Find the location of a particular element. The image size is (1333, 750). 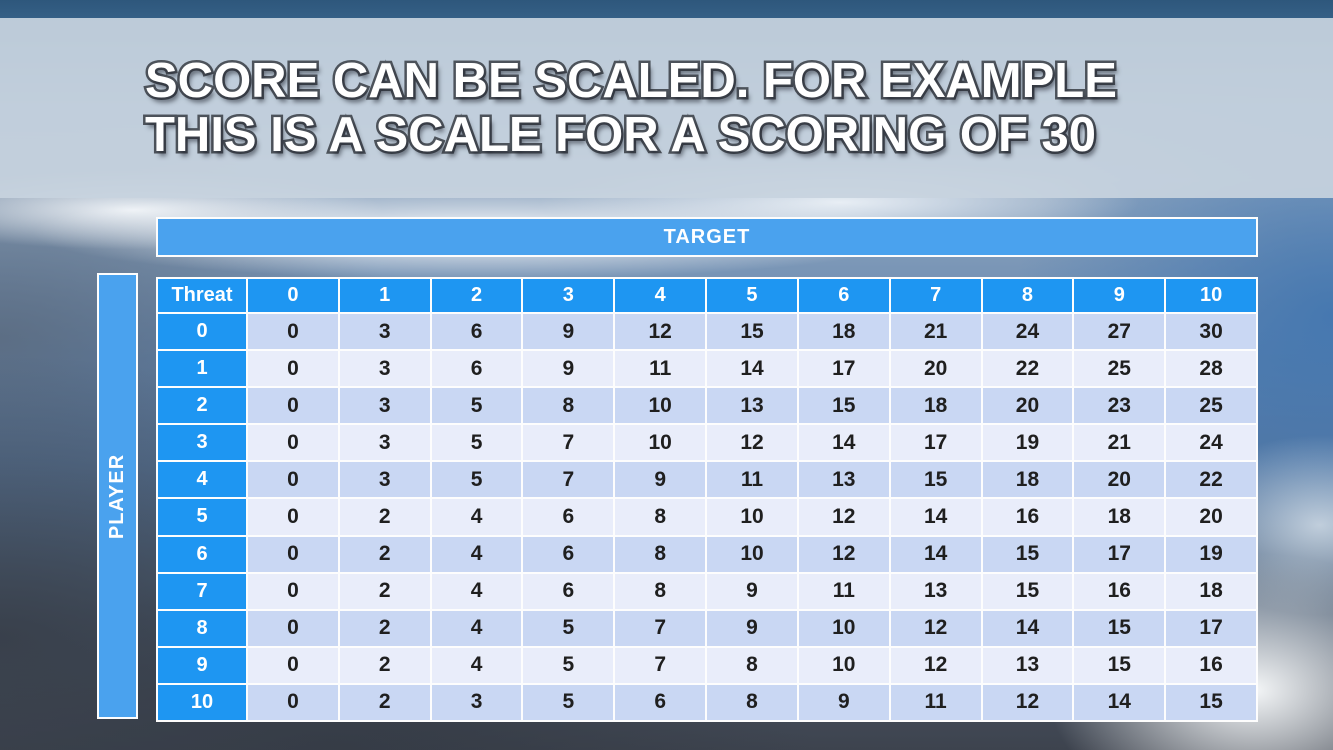

column-header-8: 8 is located at coordinates (1027, 295).